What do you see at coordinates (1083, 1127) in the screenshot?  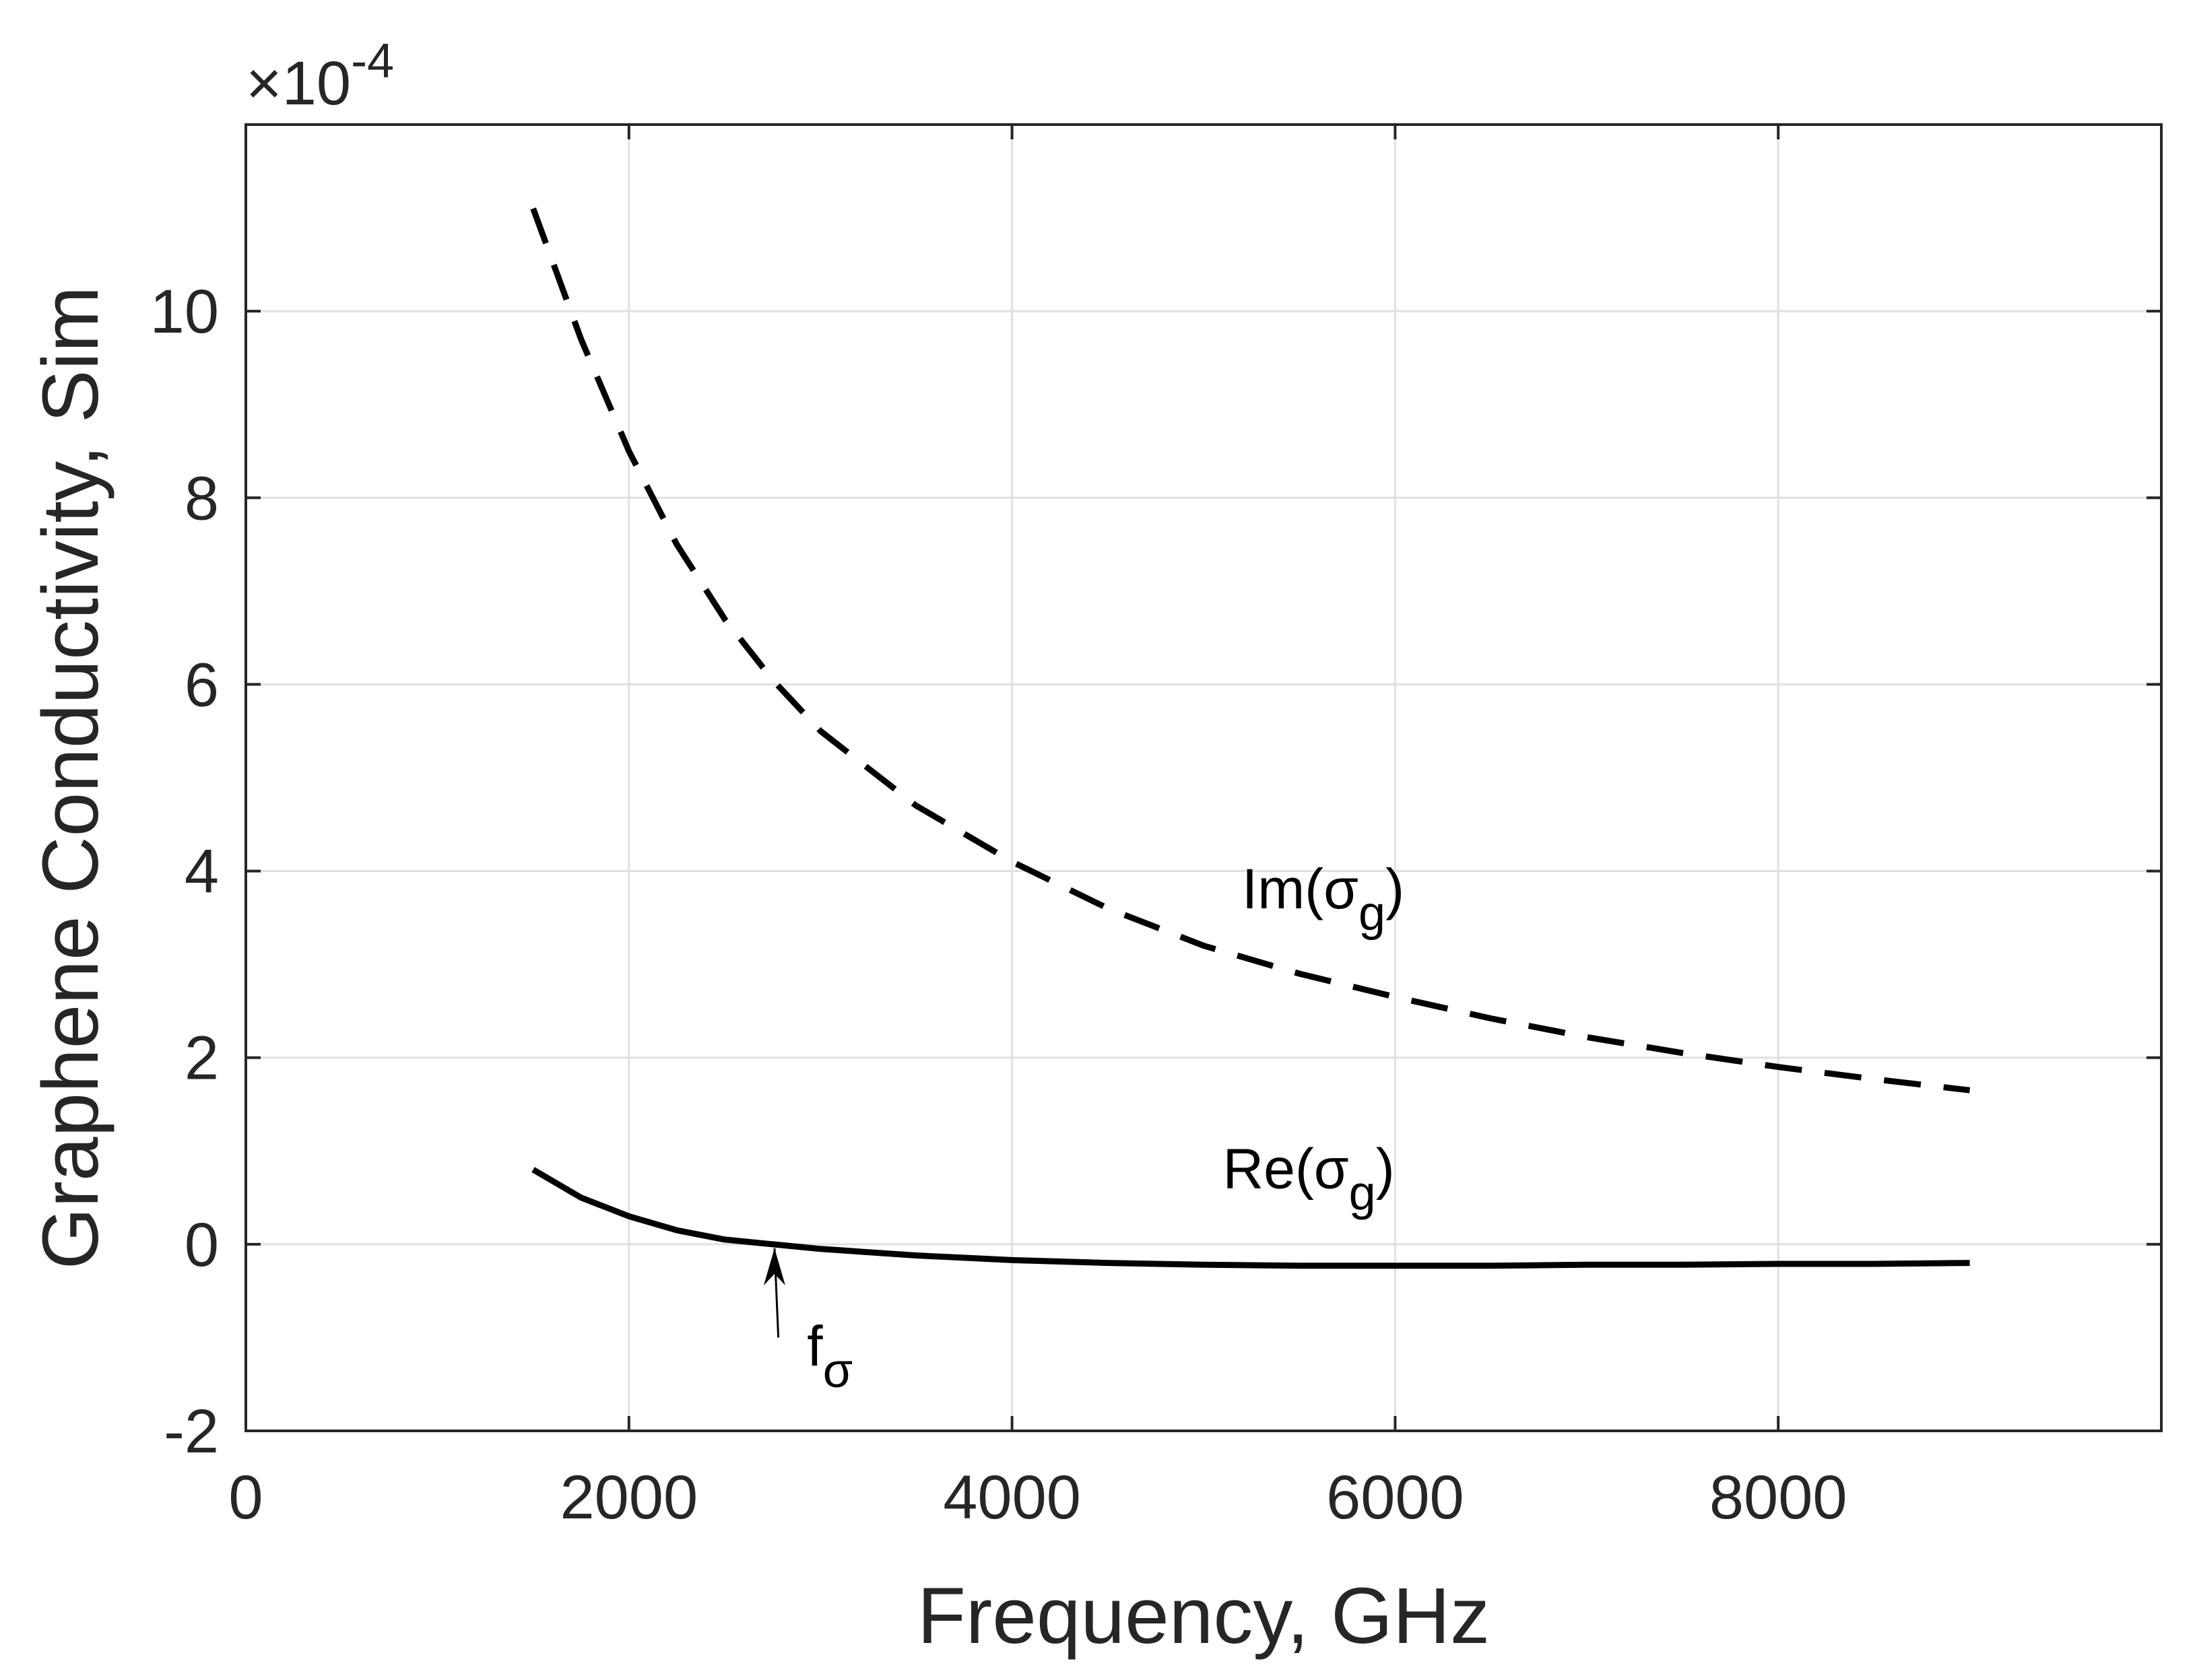 I see `annotations: Im(σg)Re(σg)fσ` at bounding box center [1083, 1127].